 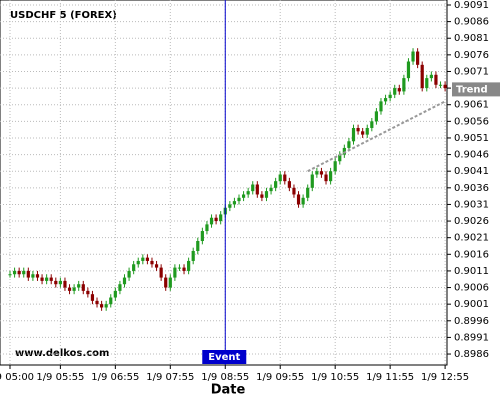 I want to click on x-tick-label: 1/9 06:55, so click(x=115, y=377).